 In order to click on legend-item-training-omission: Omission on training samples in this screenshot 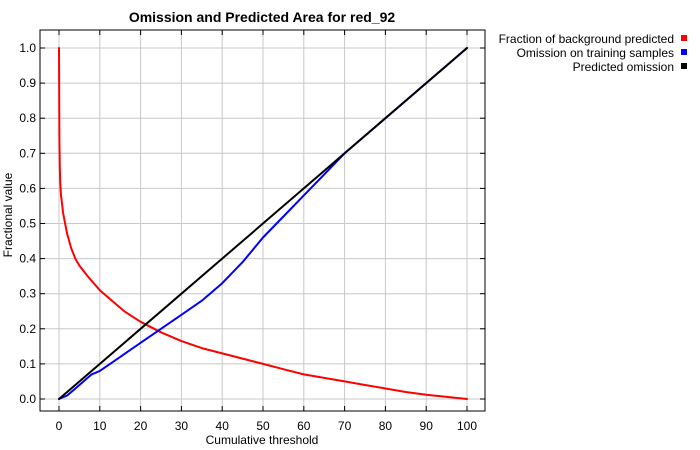, I will do `click(602, 53)`.